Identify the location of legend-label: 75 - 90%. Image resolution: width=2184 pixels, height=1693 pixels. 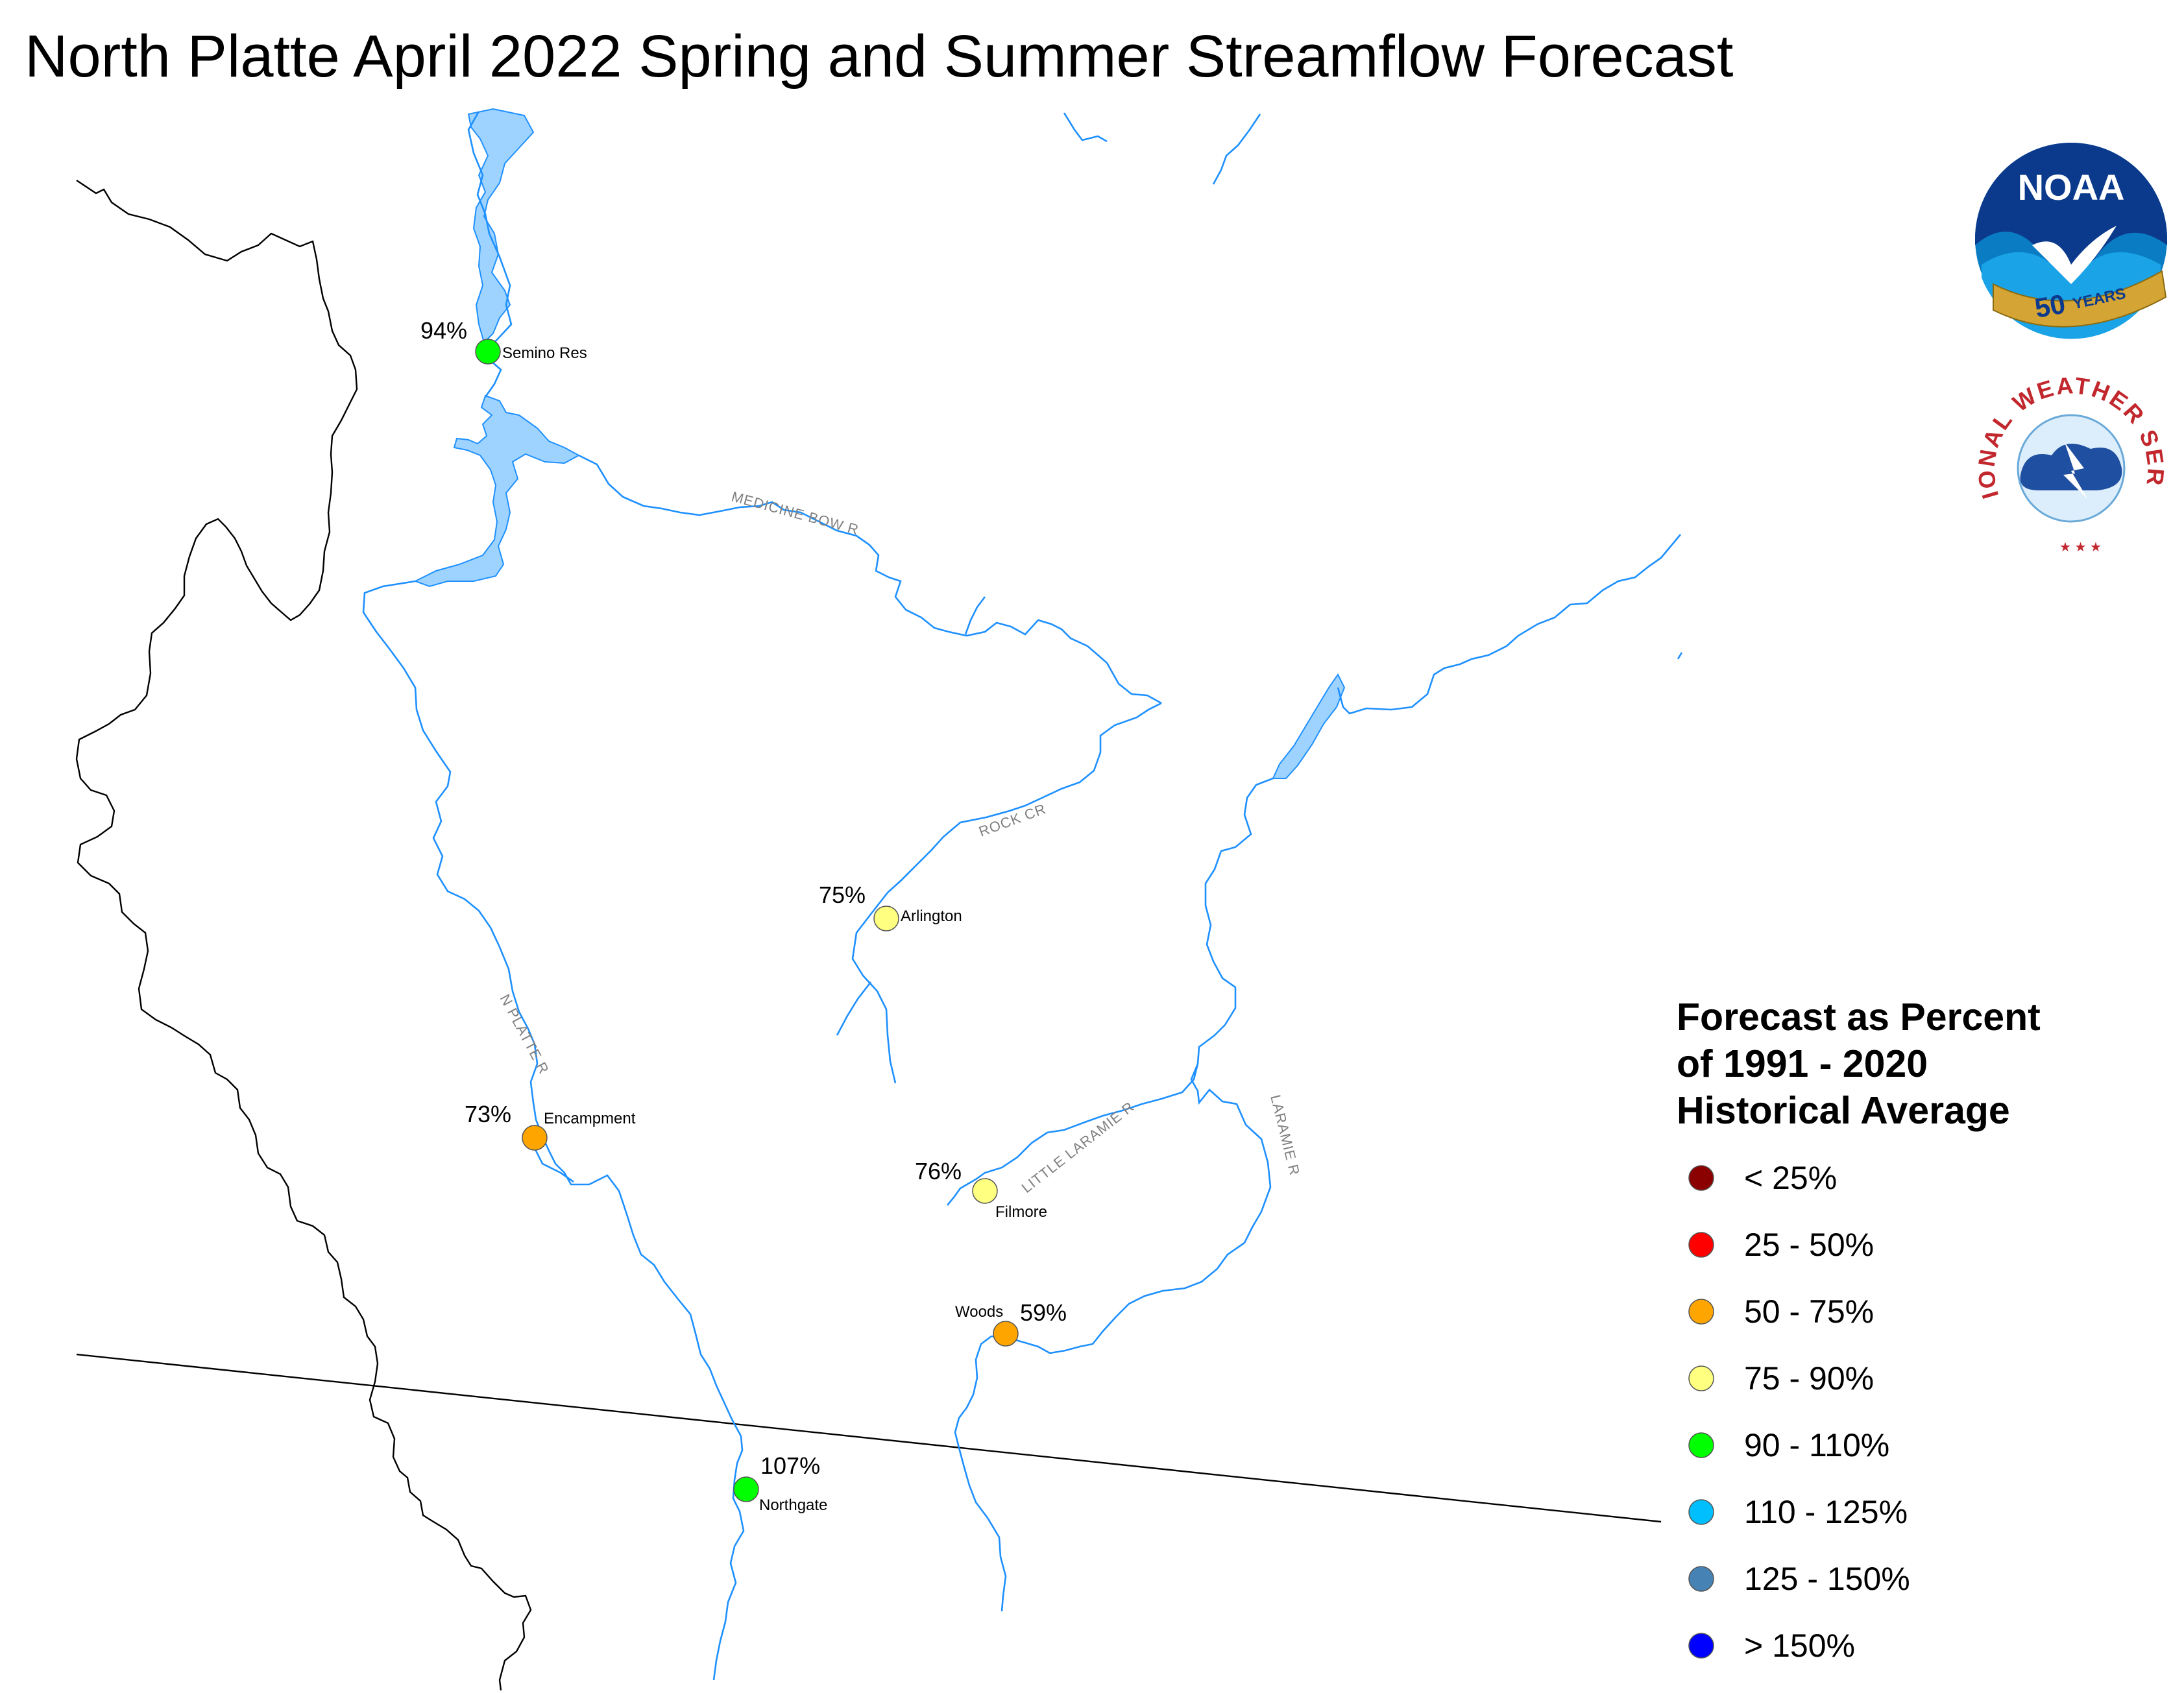
(1809, 1378).